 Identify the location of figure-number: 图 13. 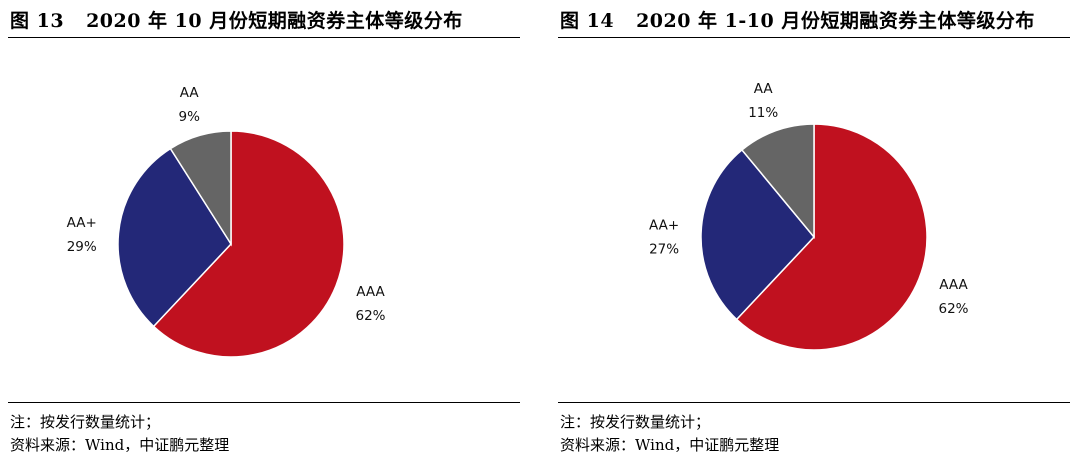
(37, 21).